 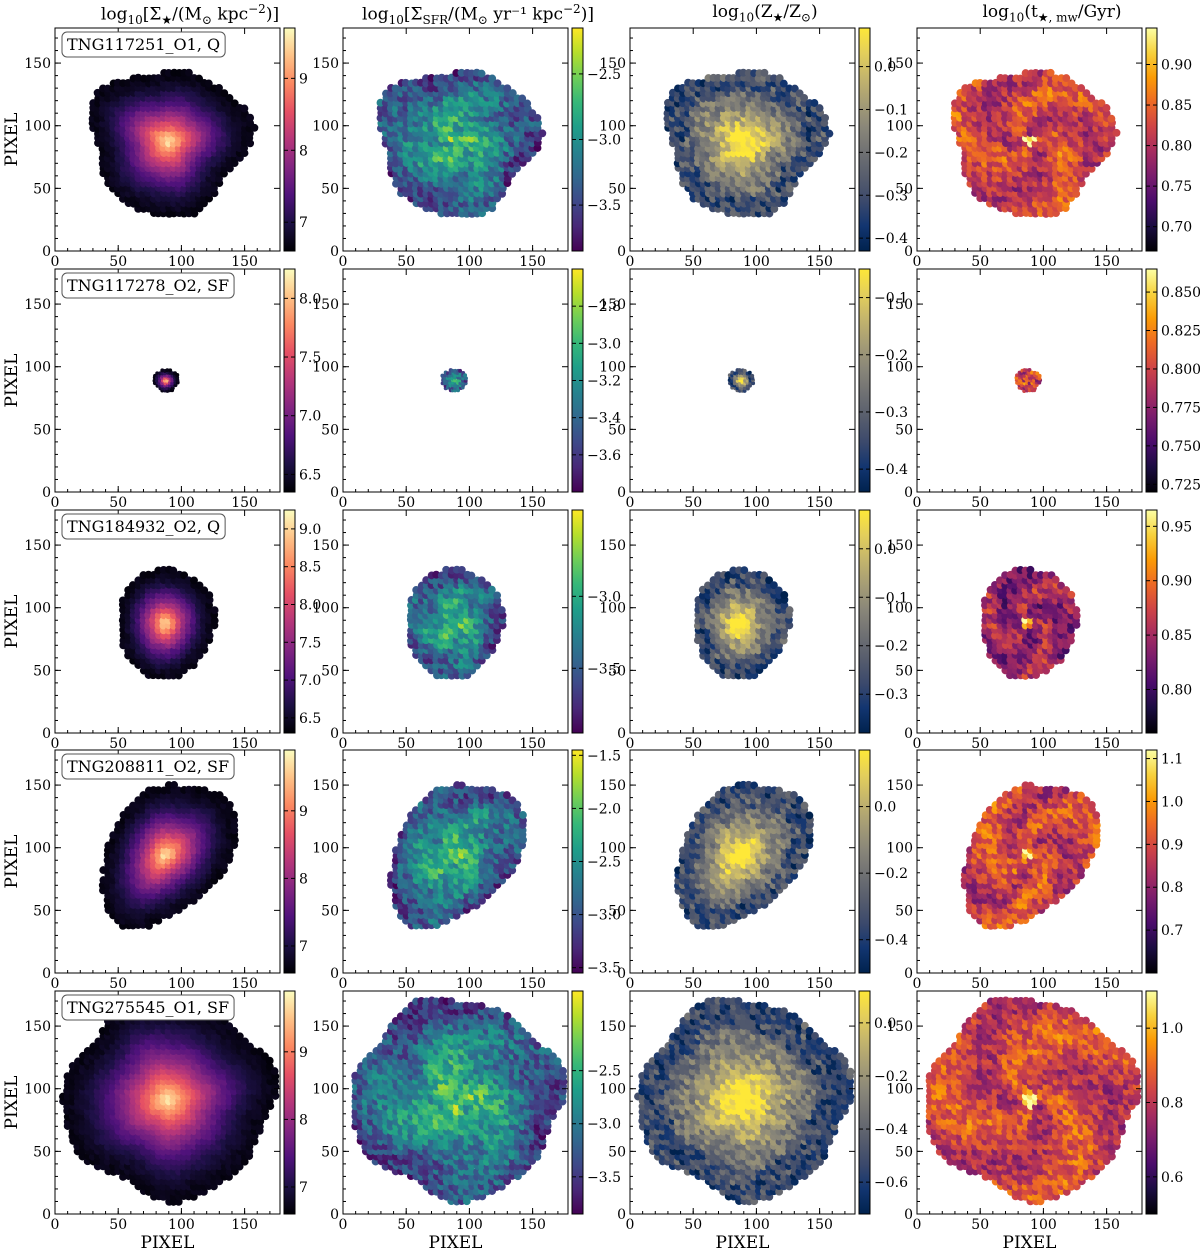 I want to click on colorbar-tick-label: 0.775, so click(x=1180, y=408).